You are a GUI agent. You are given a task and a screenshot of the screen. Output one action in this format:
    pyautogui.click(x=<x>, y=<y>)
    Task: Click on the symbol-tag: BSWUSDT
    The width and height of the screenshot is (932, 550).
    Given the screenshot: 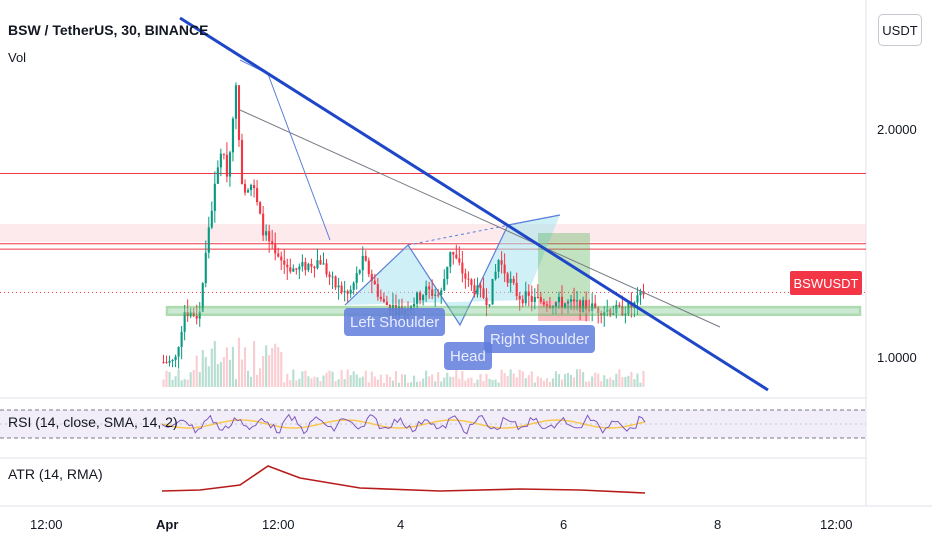 What is the action you would take?
    pyautogui.click(x=826, y=283)
    